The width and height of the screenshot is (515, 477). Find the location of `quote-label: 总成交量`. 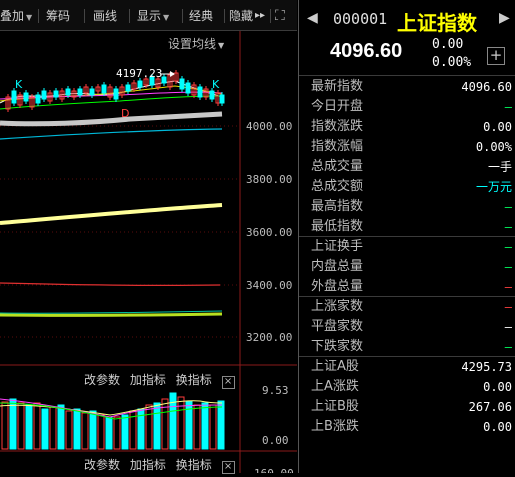

quote-label: 总成交量 is located at coordinates (337, 166).